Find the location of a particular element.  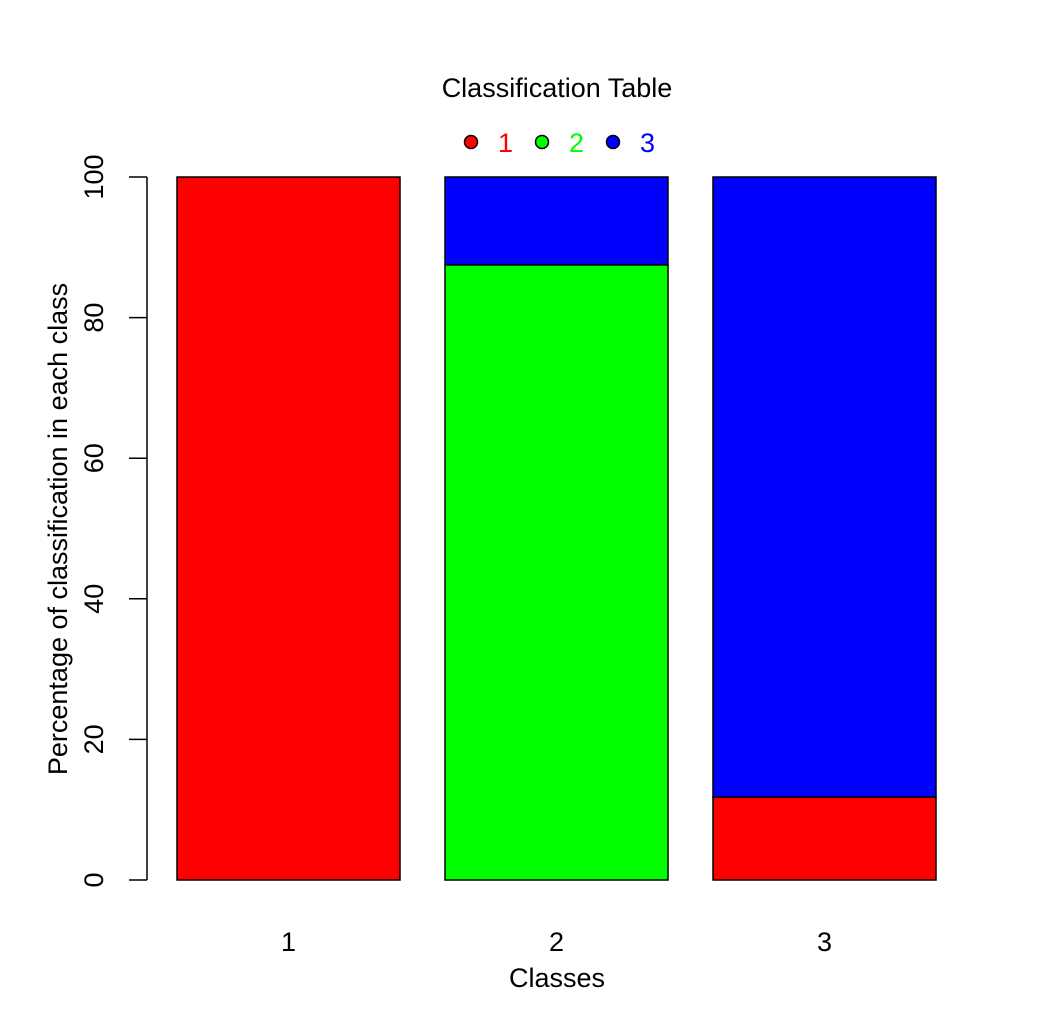

y-tick-label: 20 is located at coordinates (94, 739).